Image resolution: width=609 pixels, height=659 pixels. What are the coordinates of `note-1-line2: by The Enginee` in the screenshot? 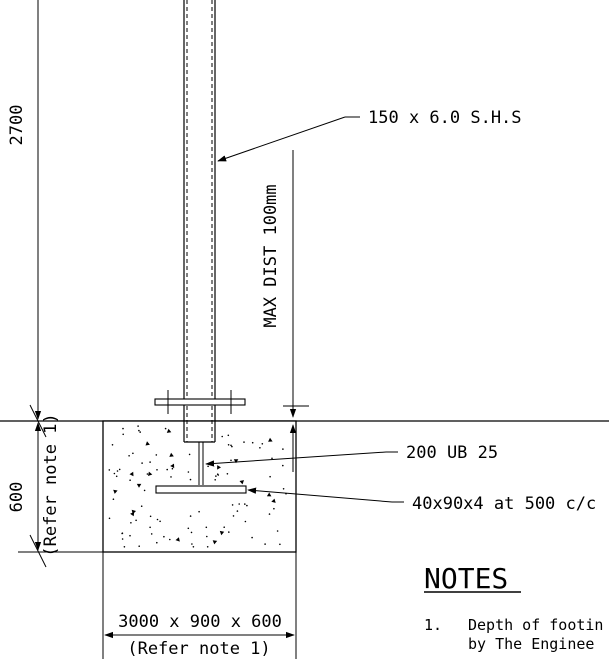 It's located at (531, 644).